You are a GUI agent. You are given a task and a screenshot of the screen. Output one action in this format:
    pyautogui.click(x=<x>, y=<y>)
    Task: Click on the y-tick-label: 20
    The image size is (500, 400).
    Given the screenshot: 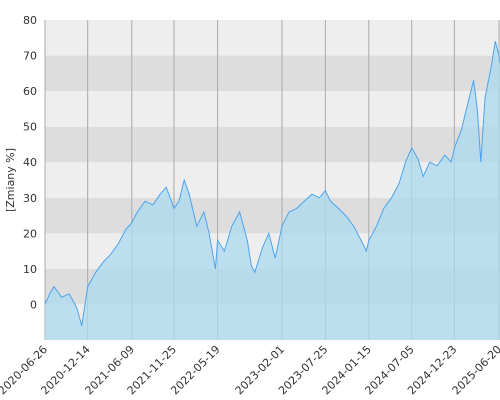 What is the action you would take?
    pyautogui.click(x=30, y=233)
    